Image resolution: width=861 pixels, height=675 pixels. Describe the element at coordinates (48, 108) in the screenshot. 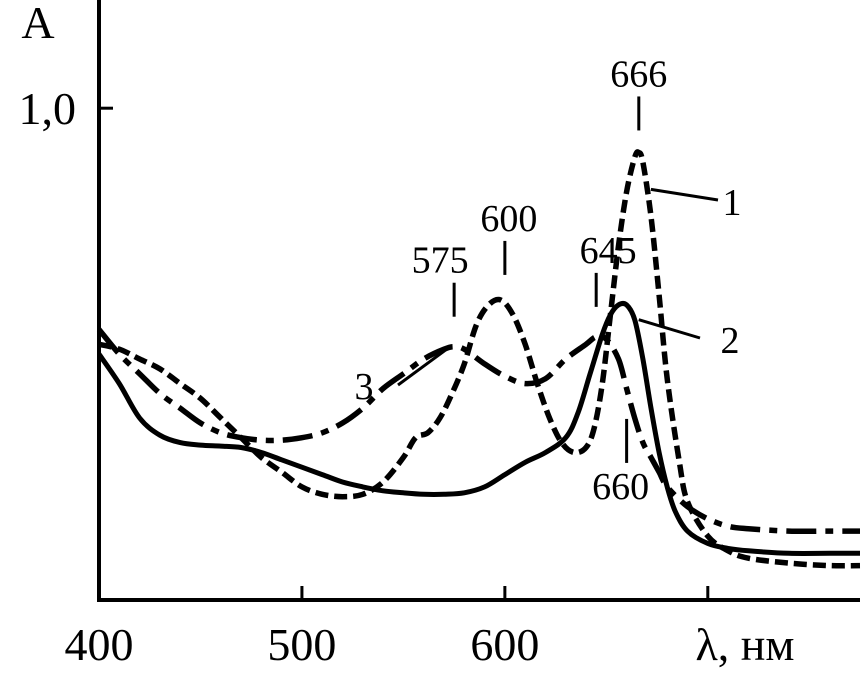

I see `y-tick-label: 1,0` at that location.